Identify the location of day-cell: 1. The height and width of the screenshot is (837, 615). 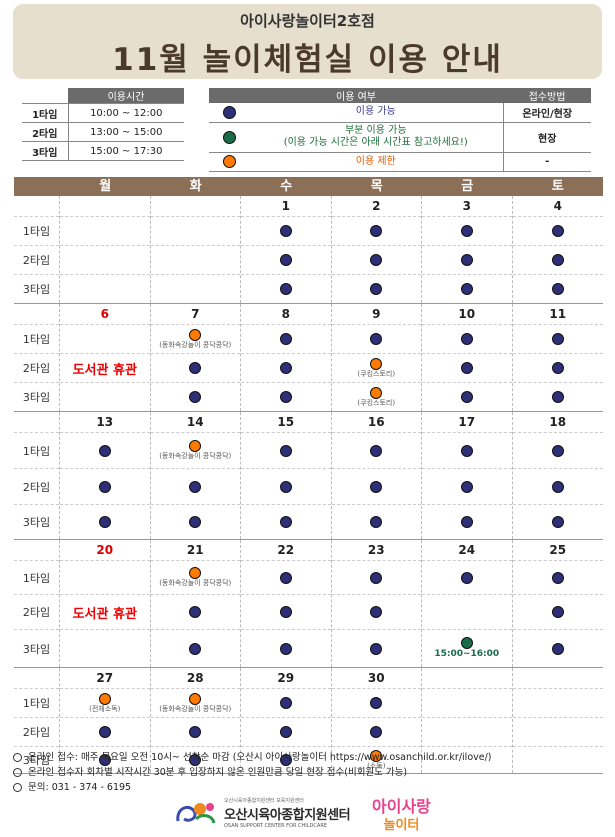
(286, 249).